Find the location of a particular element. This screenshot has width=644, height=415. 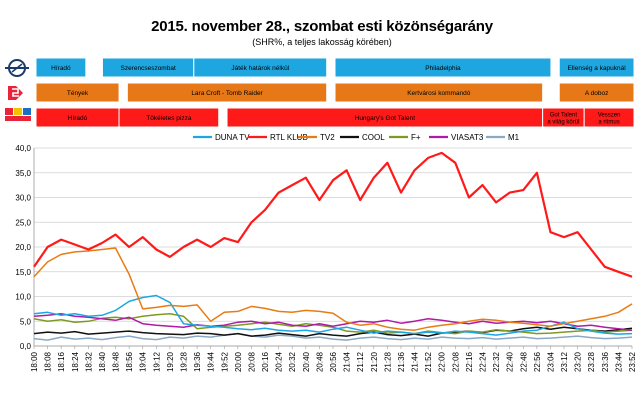

series-line-fplus is located at coordinates (333, 324).